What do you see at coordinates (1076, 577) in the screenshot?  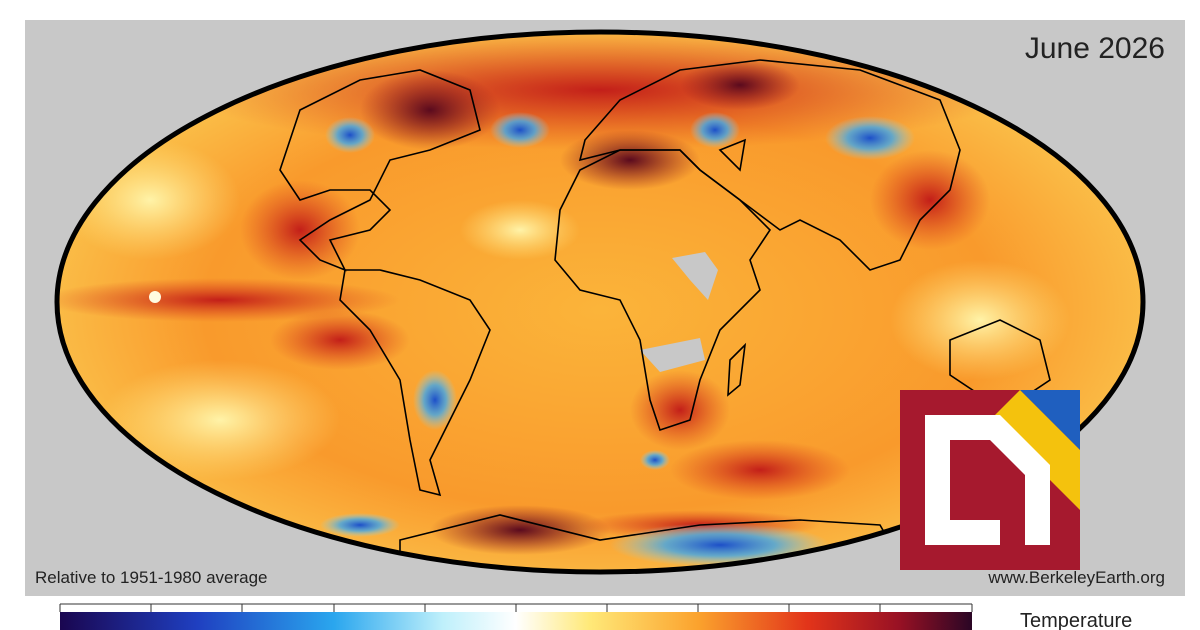 I see `source-credit: www.BerkeleyEarth.org` at bounding box center [1076, 577].